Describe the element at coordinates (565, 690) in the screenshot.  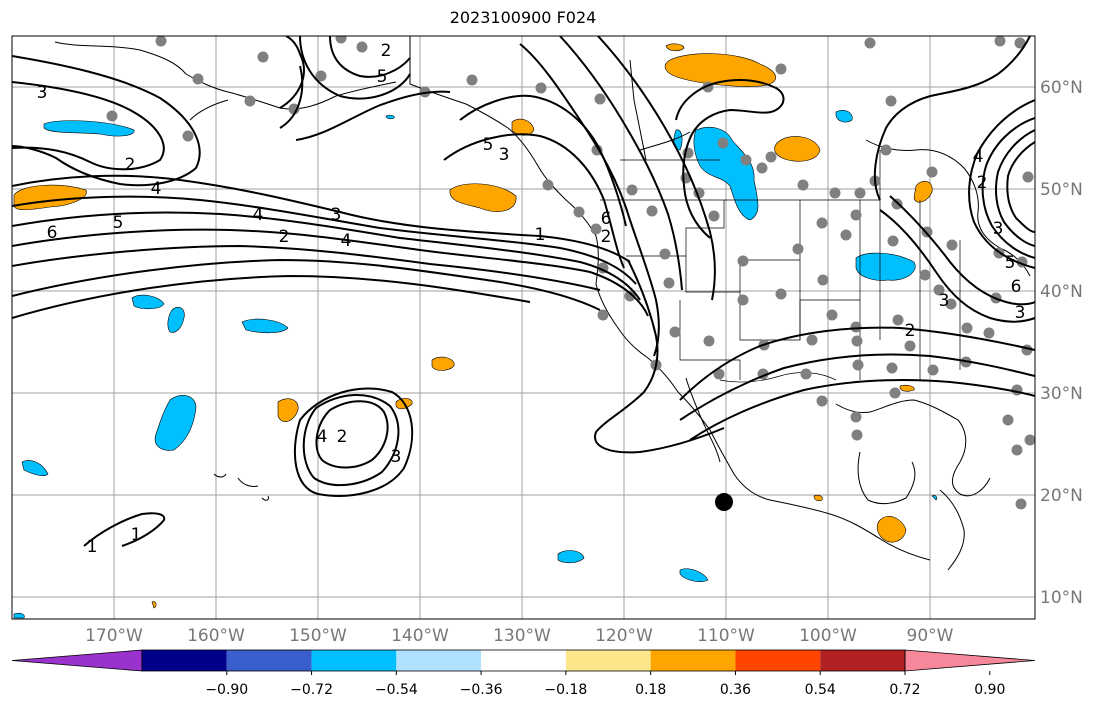
I see `colorbar-tick-label: −0.18` at that location.